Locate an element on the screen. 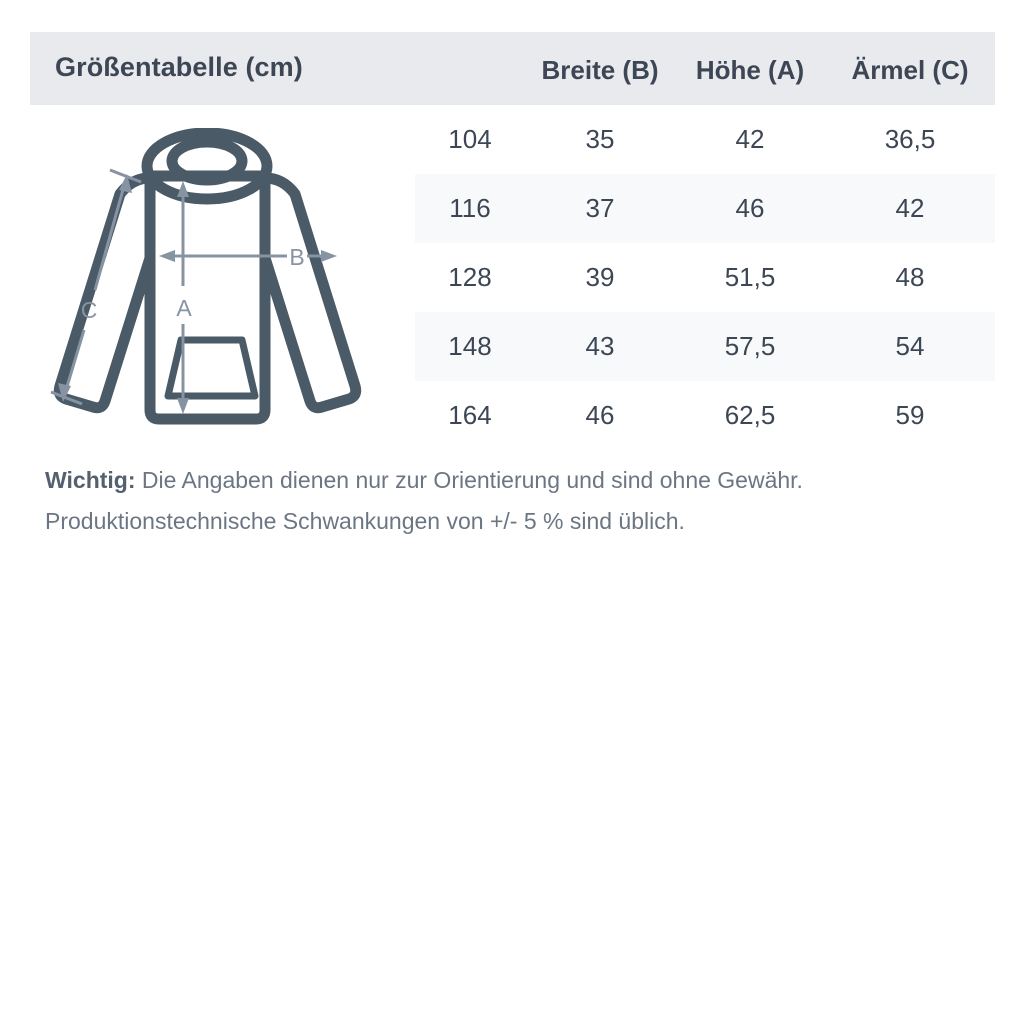 The height and width of the screenshot is (1024, 1024). cell-hoehe: 51,5 is located at coordinates (750, 277).